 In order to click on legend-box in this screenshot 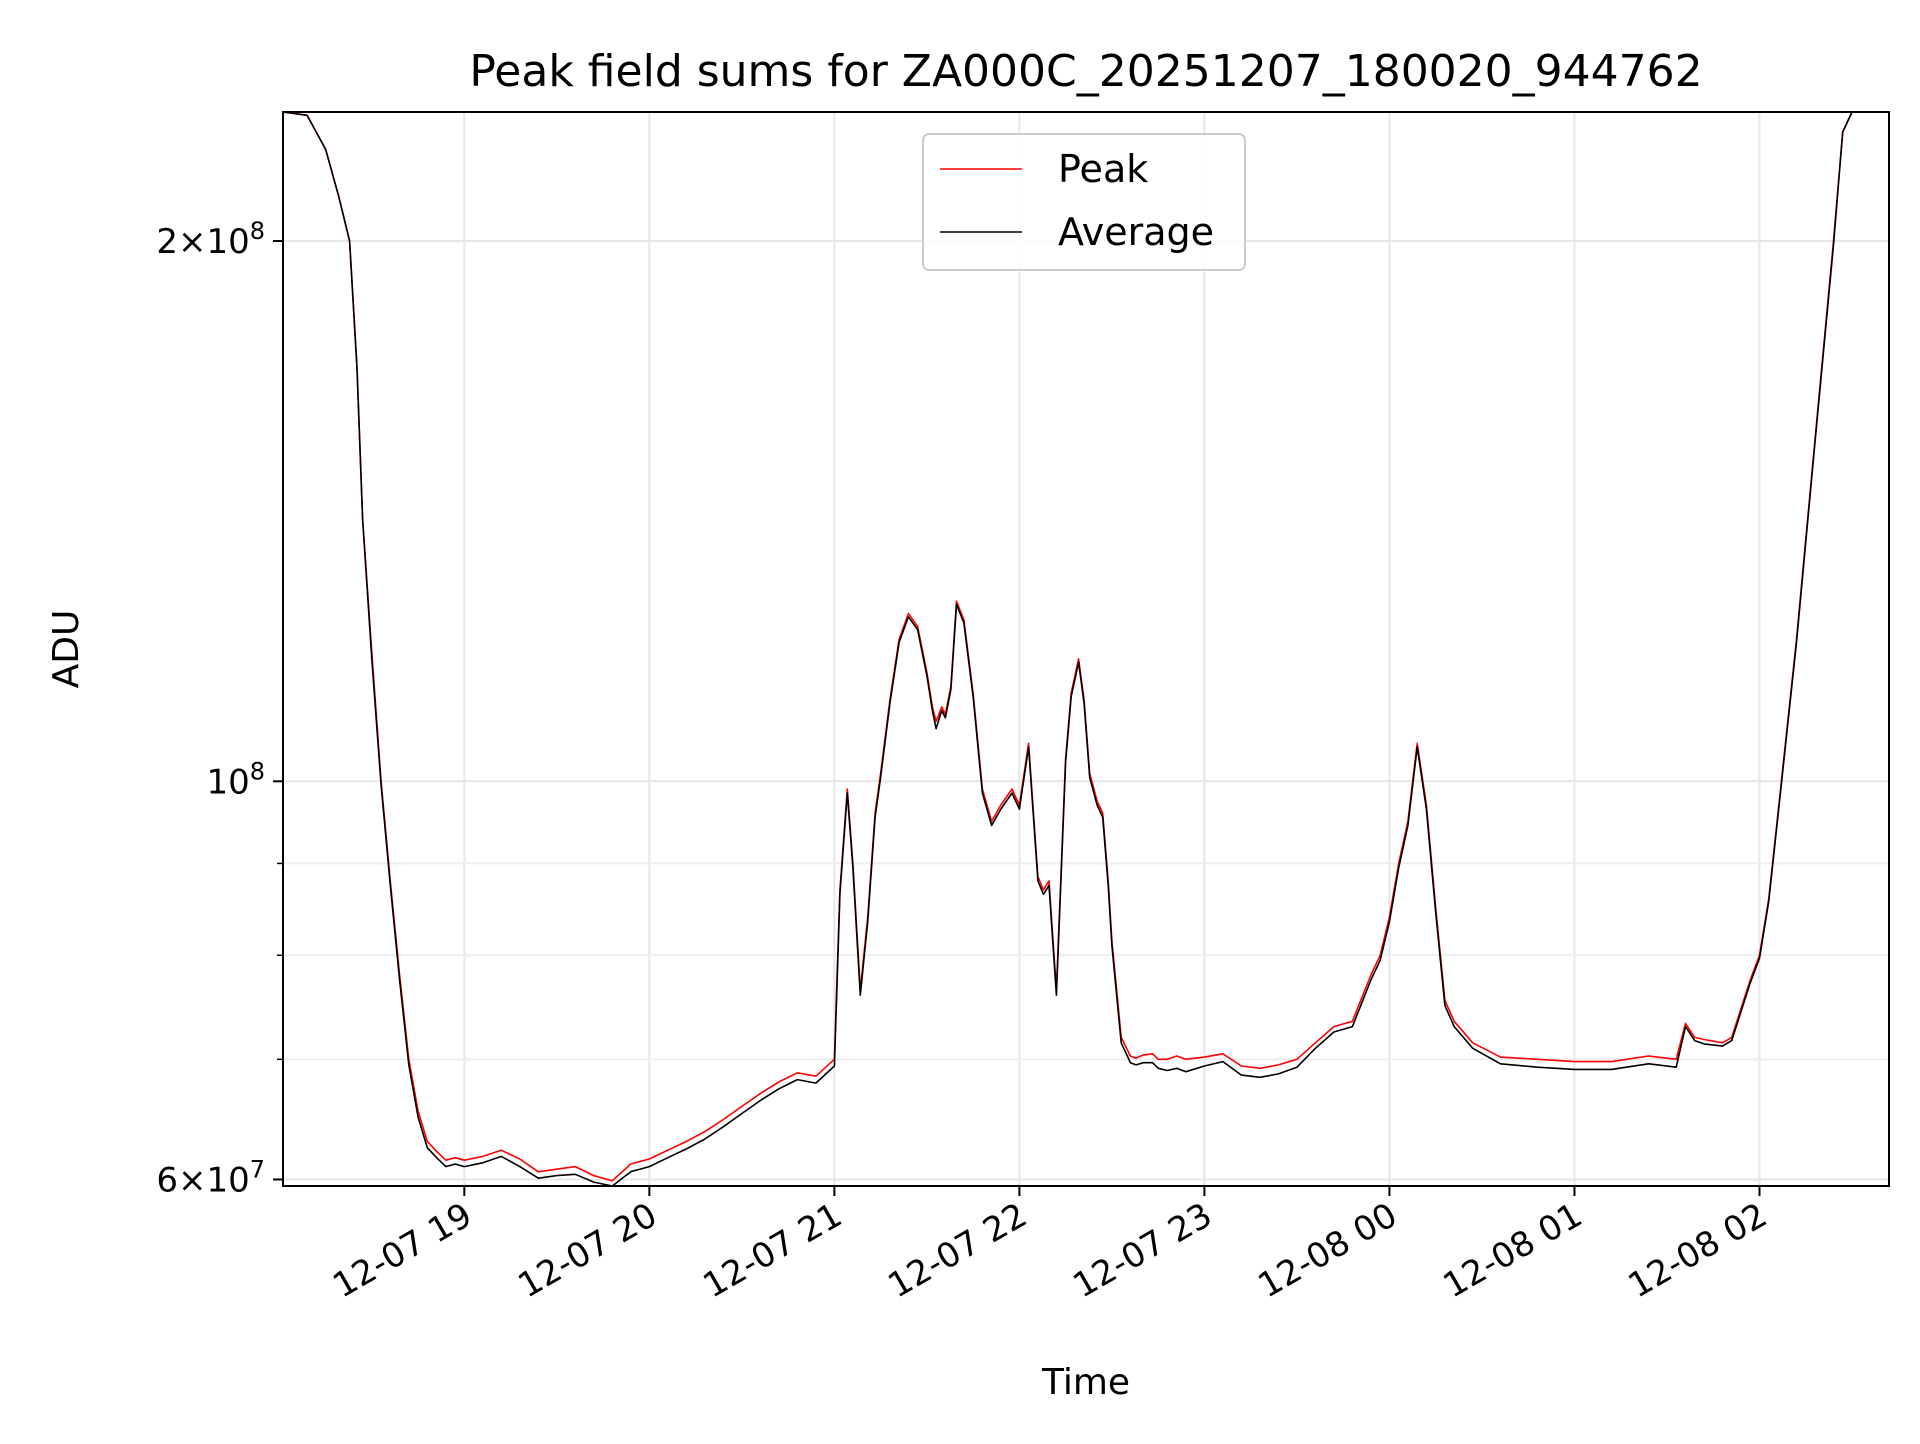, I will do `click(1084, 202)`.